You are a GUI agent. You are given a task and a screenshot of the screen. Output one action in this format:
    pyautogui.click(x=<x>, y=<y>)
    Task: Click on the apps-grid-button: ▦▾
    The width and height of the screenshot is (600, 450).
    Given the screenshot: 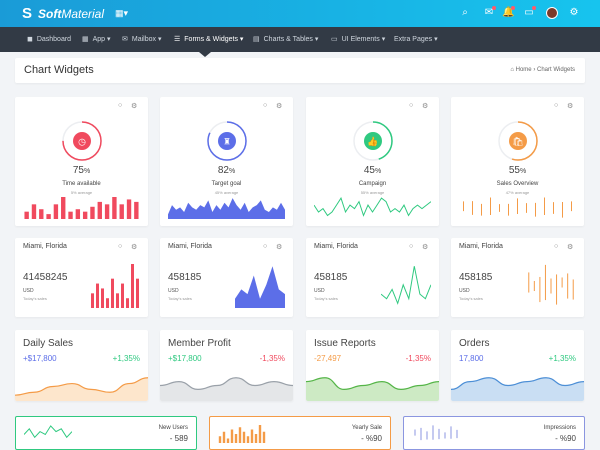 What is the action you would take?
    pyautogui.click(x=122, y=13)
    